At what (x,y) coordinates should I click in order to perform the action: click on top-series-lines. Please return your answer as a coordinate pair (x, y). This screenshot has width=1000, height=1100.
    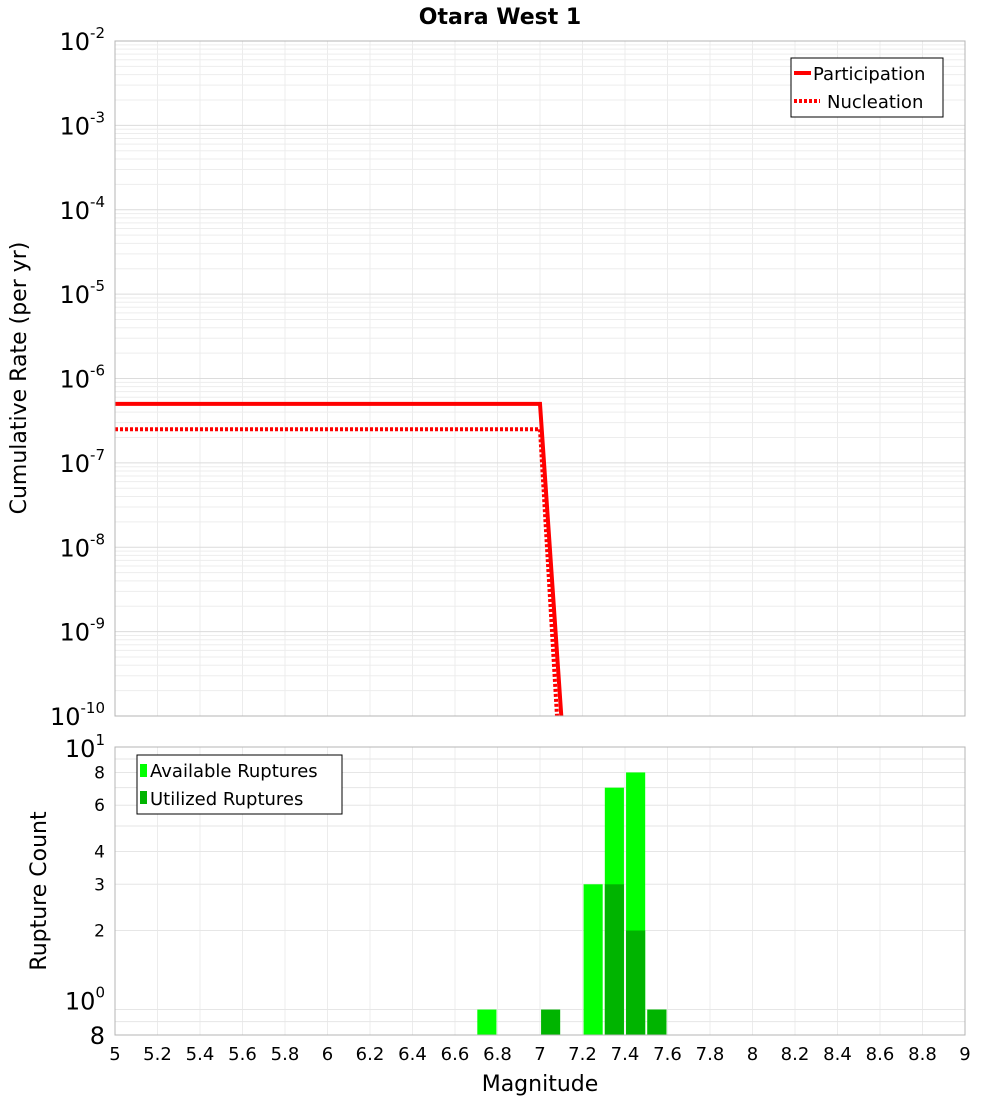
    Looking at the image, I should click on (339, 559).